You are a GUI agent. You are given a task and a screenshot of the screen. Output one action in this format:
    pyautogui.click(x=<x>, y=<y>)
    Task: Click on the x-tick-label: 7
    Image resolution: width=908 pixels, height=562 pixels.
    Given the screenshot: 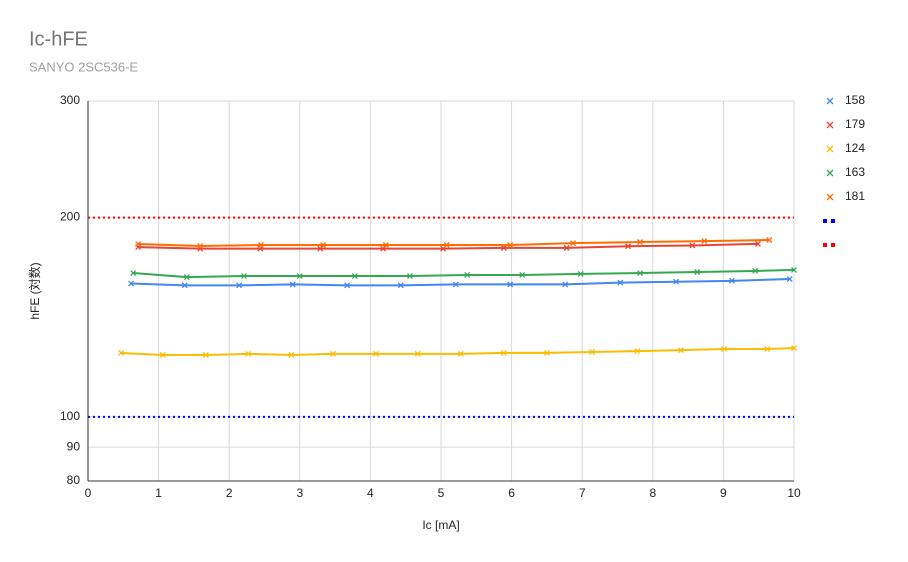 What is the action you would take?
    pyautogui.click(x=582, y=493)
    